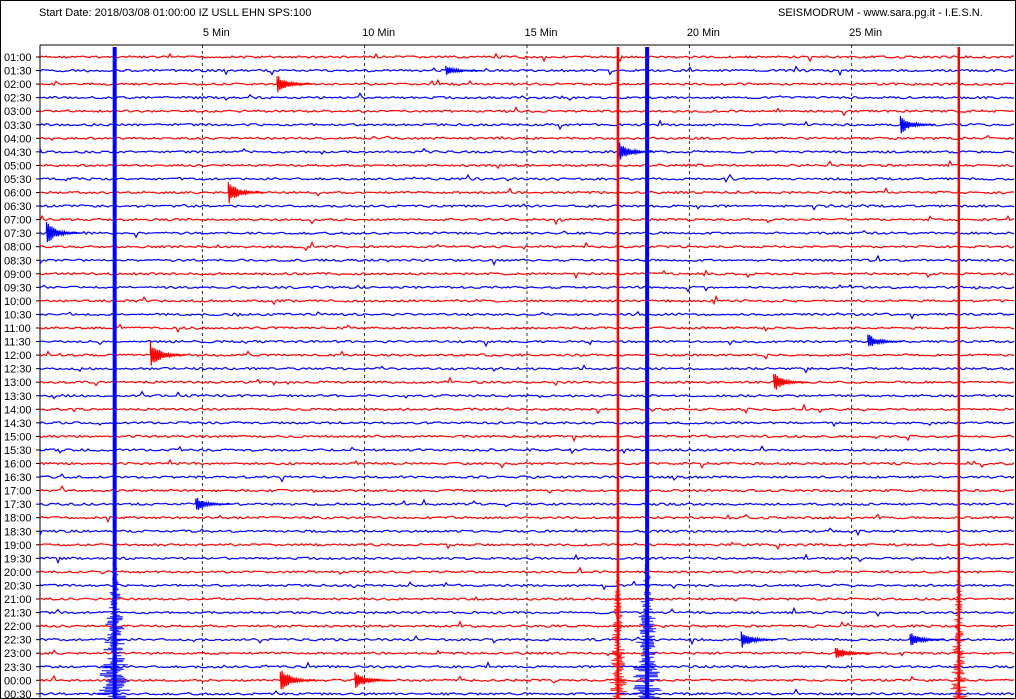 This screenshot has height=699, width=1016. What do you see at coordinates (18, 641) in the screenshot?
I see `row-time-label: 22:30` at bounding box center [18, 641].